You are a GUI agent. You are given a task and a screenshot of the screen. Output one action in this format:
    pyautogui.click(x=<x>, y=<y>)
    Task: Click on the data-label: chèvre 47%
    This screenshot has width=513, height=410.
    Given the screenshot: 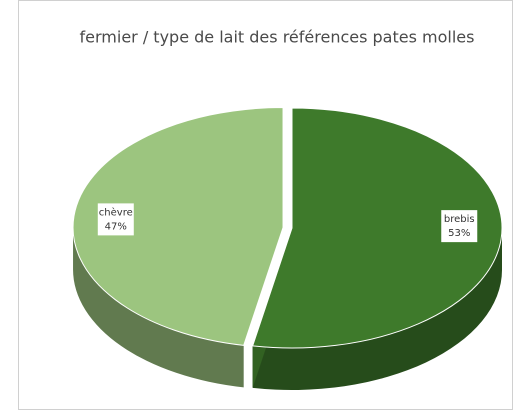 What is the action you would take?
    pyautogui.click(x=115, y=219)
    